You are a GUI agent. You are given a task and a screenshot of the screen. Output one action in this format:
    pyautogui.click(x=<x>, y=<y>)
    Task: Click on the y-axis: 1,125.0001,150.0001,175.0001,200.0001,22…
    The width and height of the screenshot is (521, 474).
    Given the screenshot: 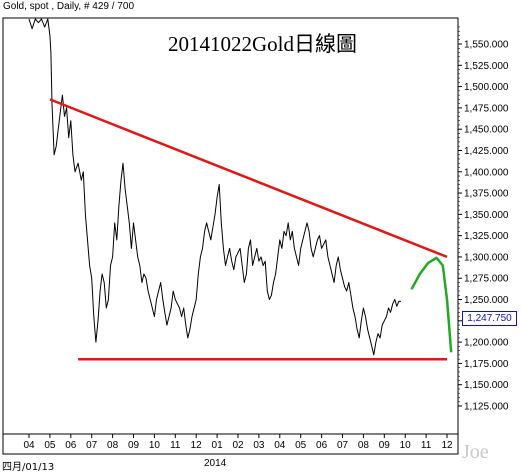 What is the action you would take?
    pyautogui.click(x=483, y=219)
    